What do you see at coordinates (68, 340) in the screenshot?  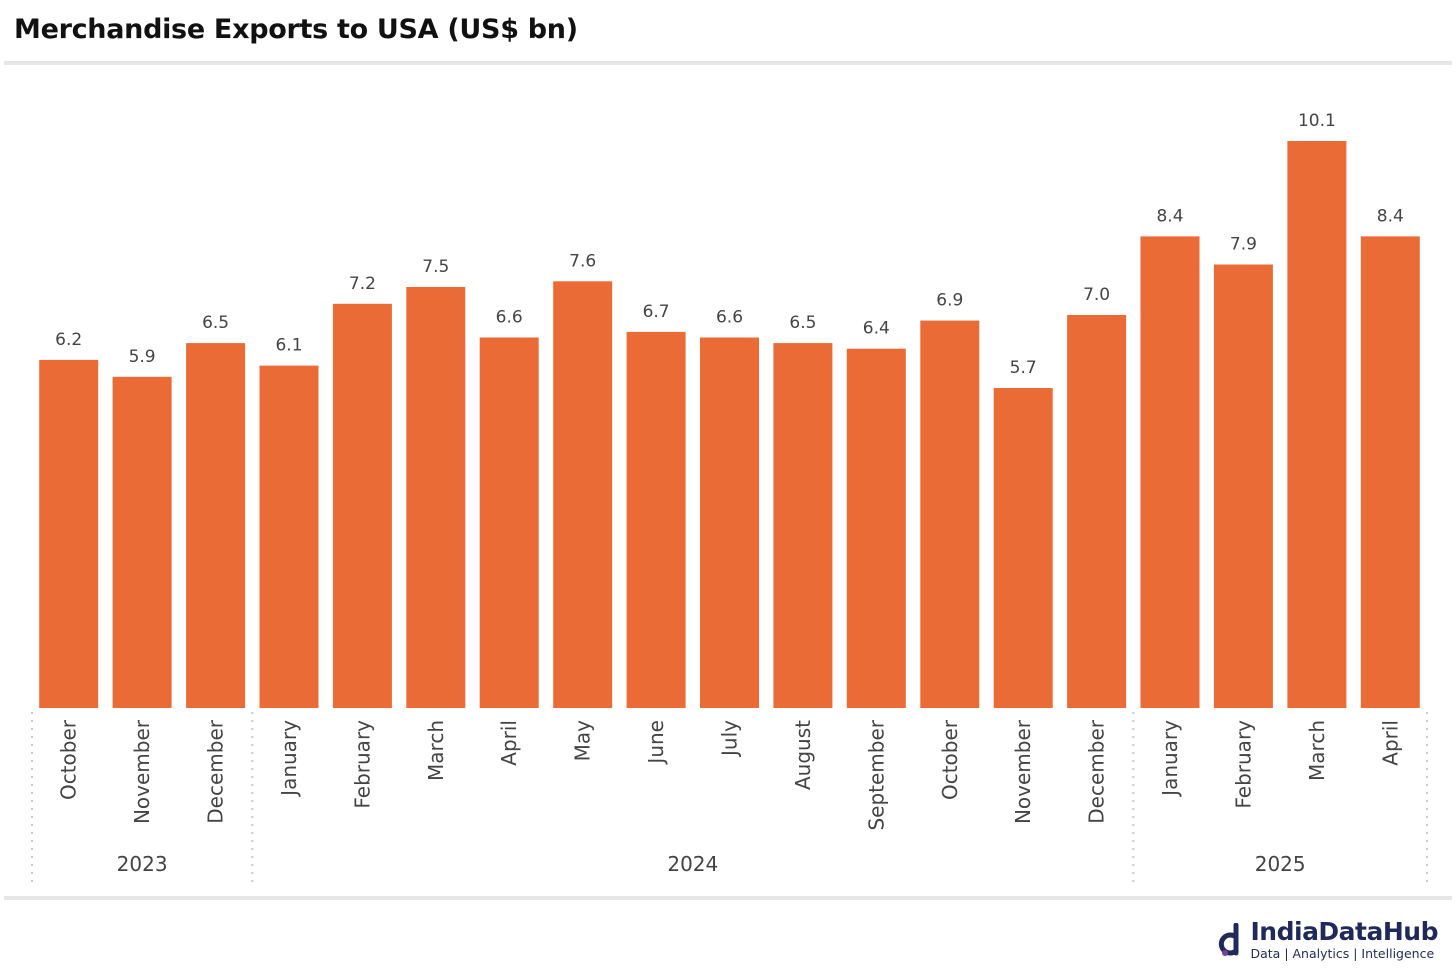 I see `data-label: 6.2` at bounding box center [68, 340].